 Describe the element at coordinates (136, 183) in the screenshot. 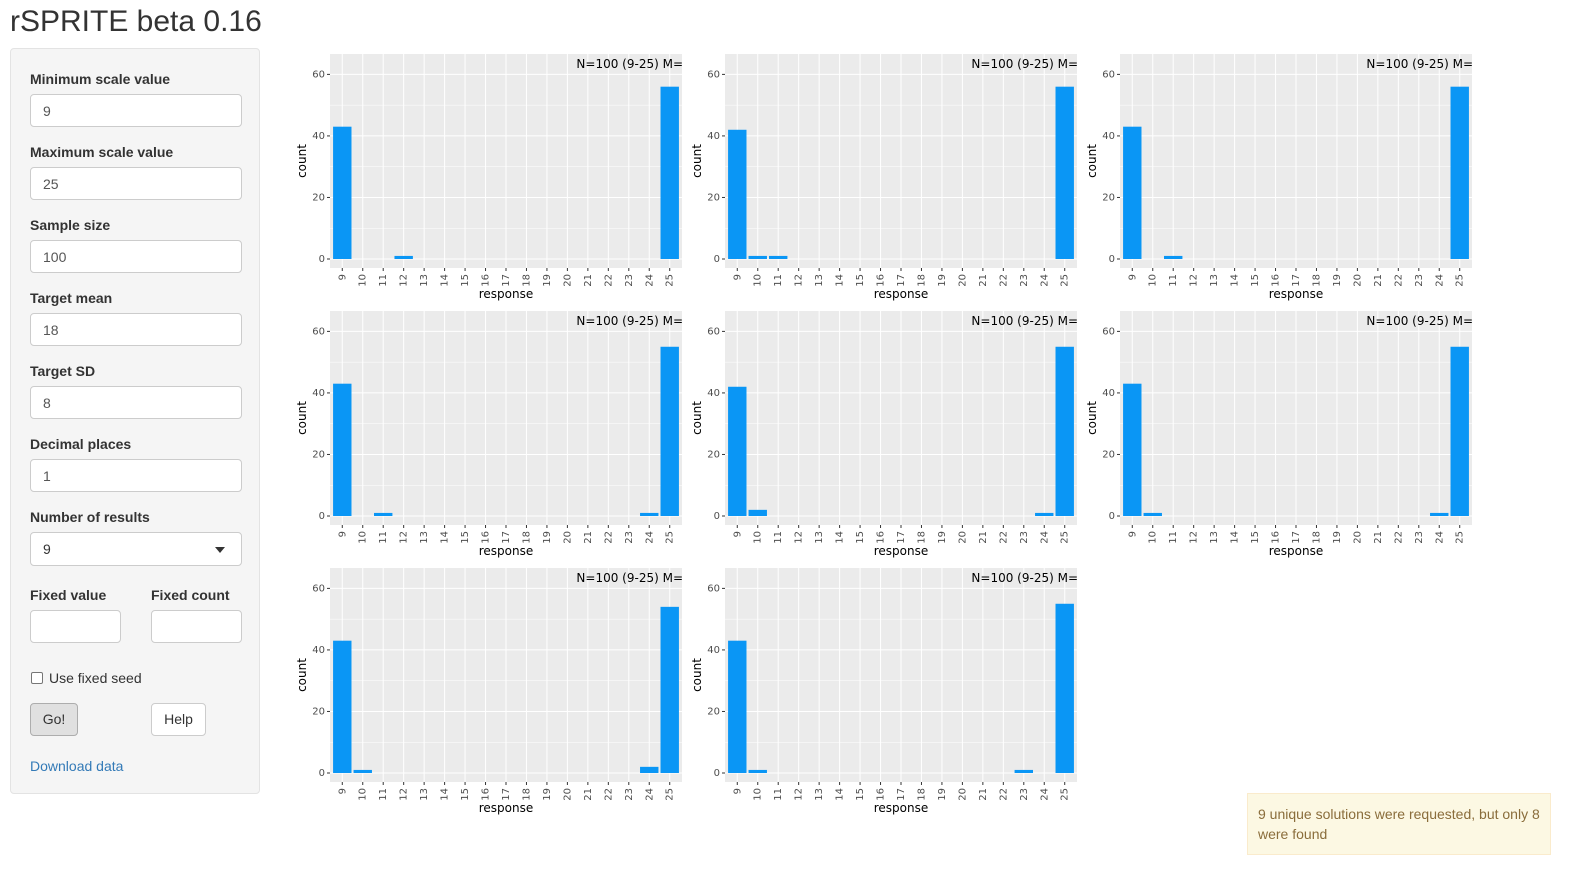

I see `max-scale-input` at that location.